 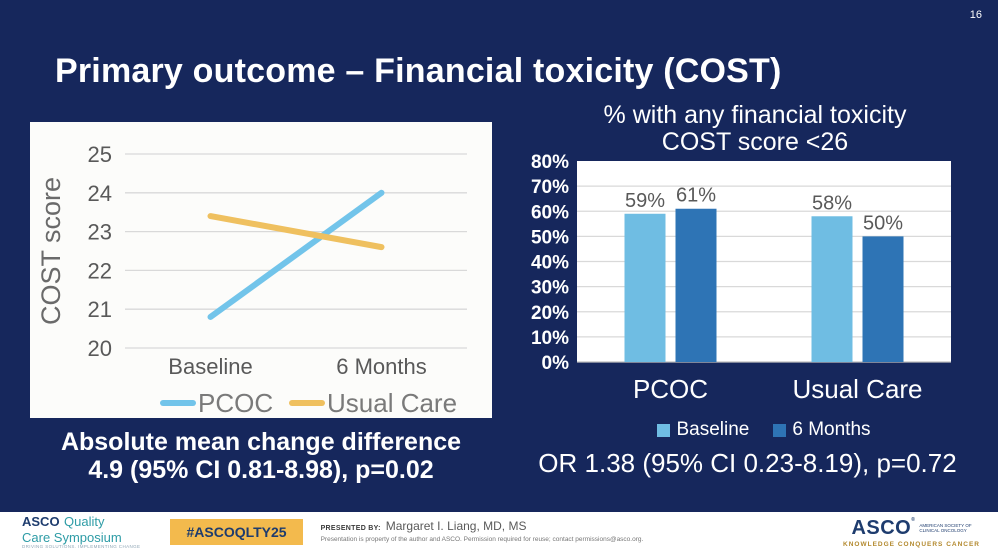 What do you see at coordinates (911, 544) in the screenshot?
I see `asco-logo-motto: KNOWLEDGE CONQUERS CANCER` at bounding box center [911, 544].